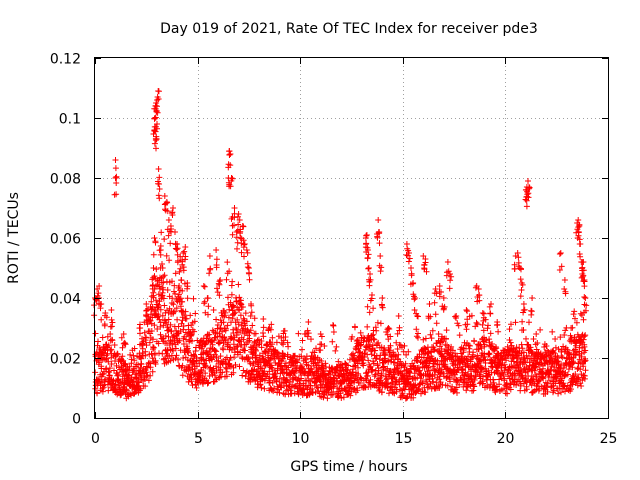 The image size is (640, 480). What do you see at coordinates (65, 240) in the screenshot?
I see `y-tick-label: 0.06` at bounding box center [65, 240].